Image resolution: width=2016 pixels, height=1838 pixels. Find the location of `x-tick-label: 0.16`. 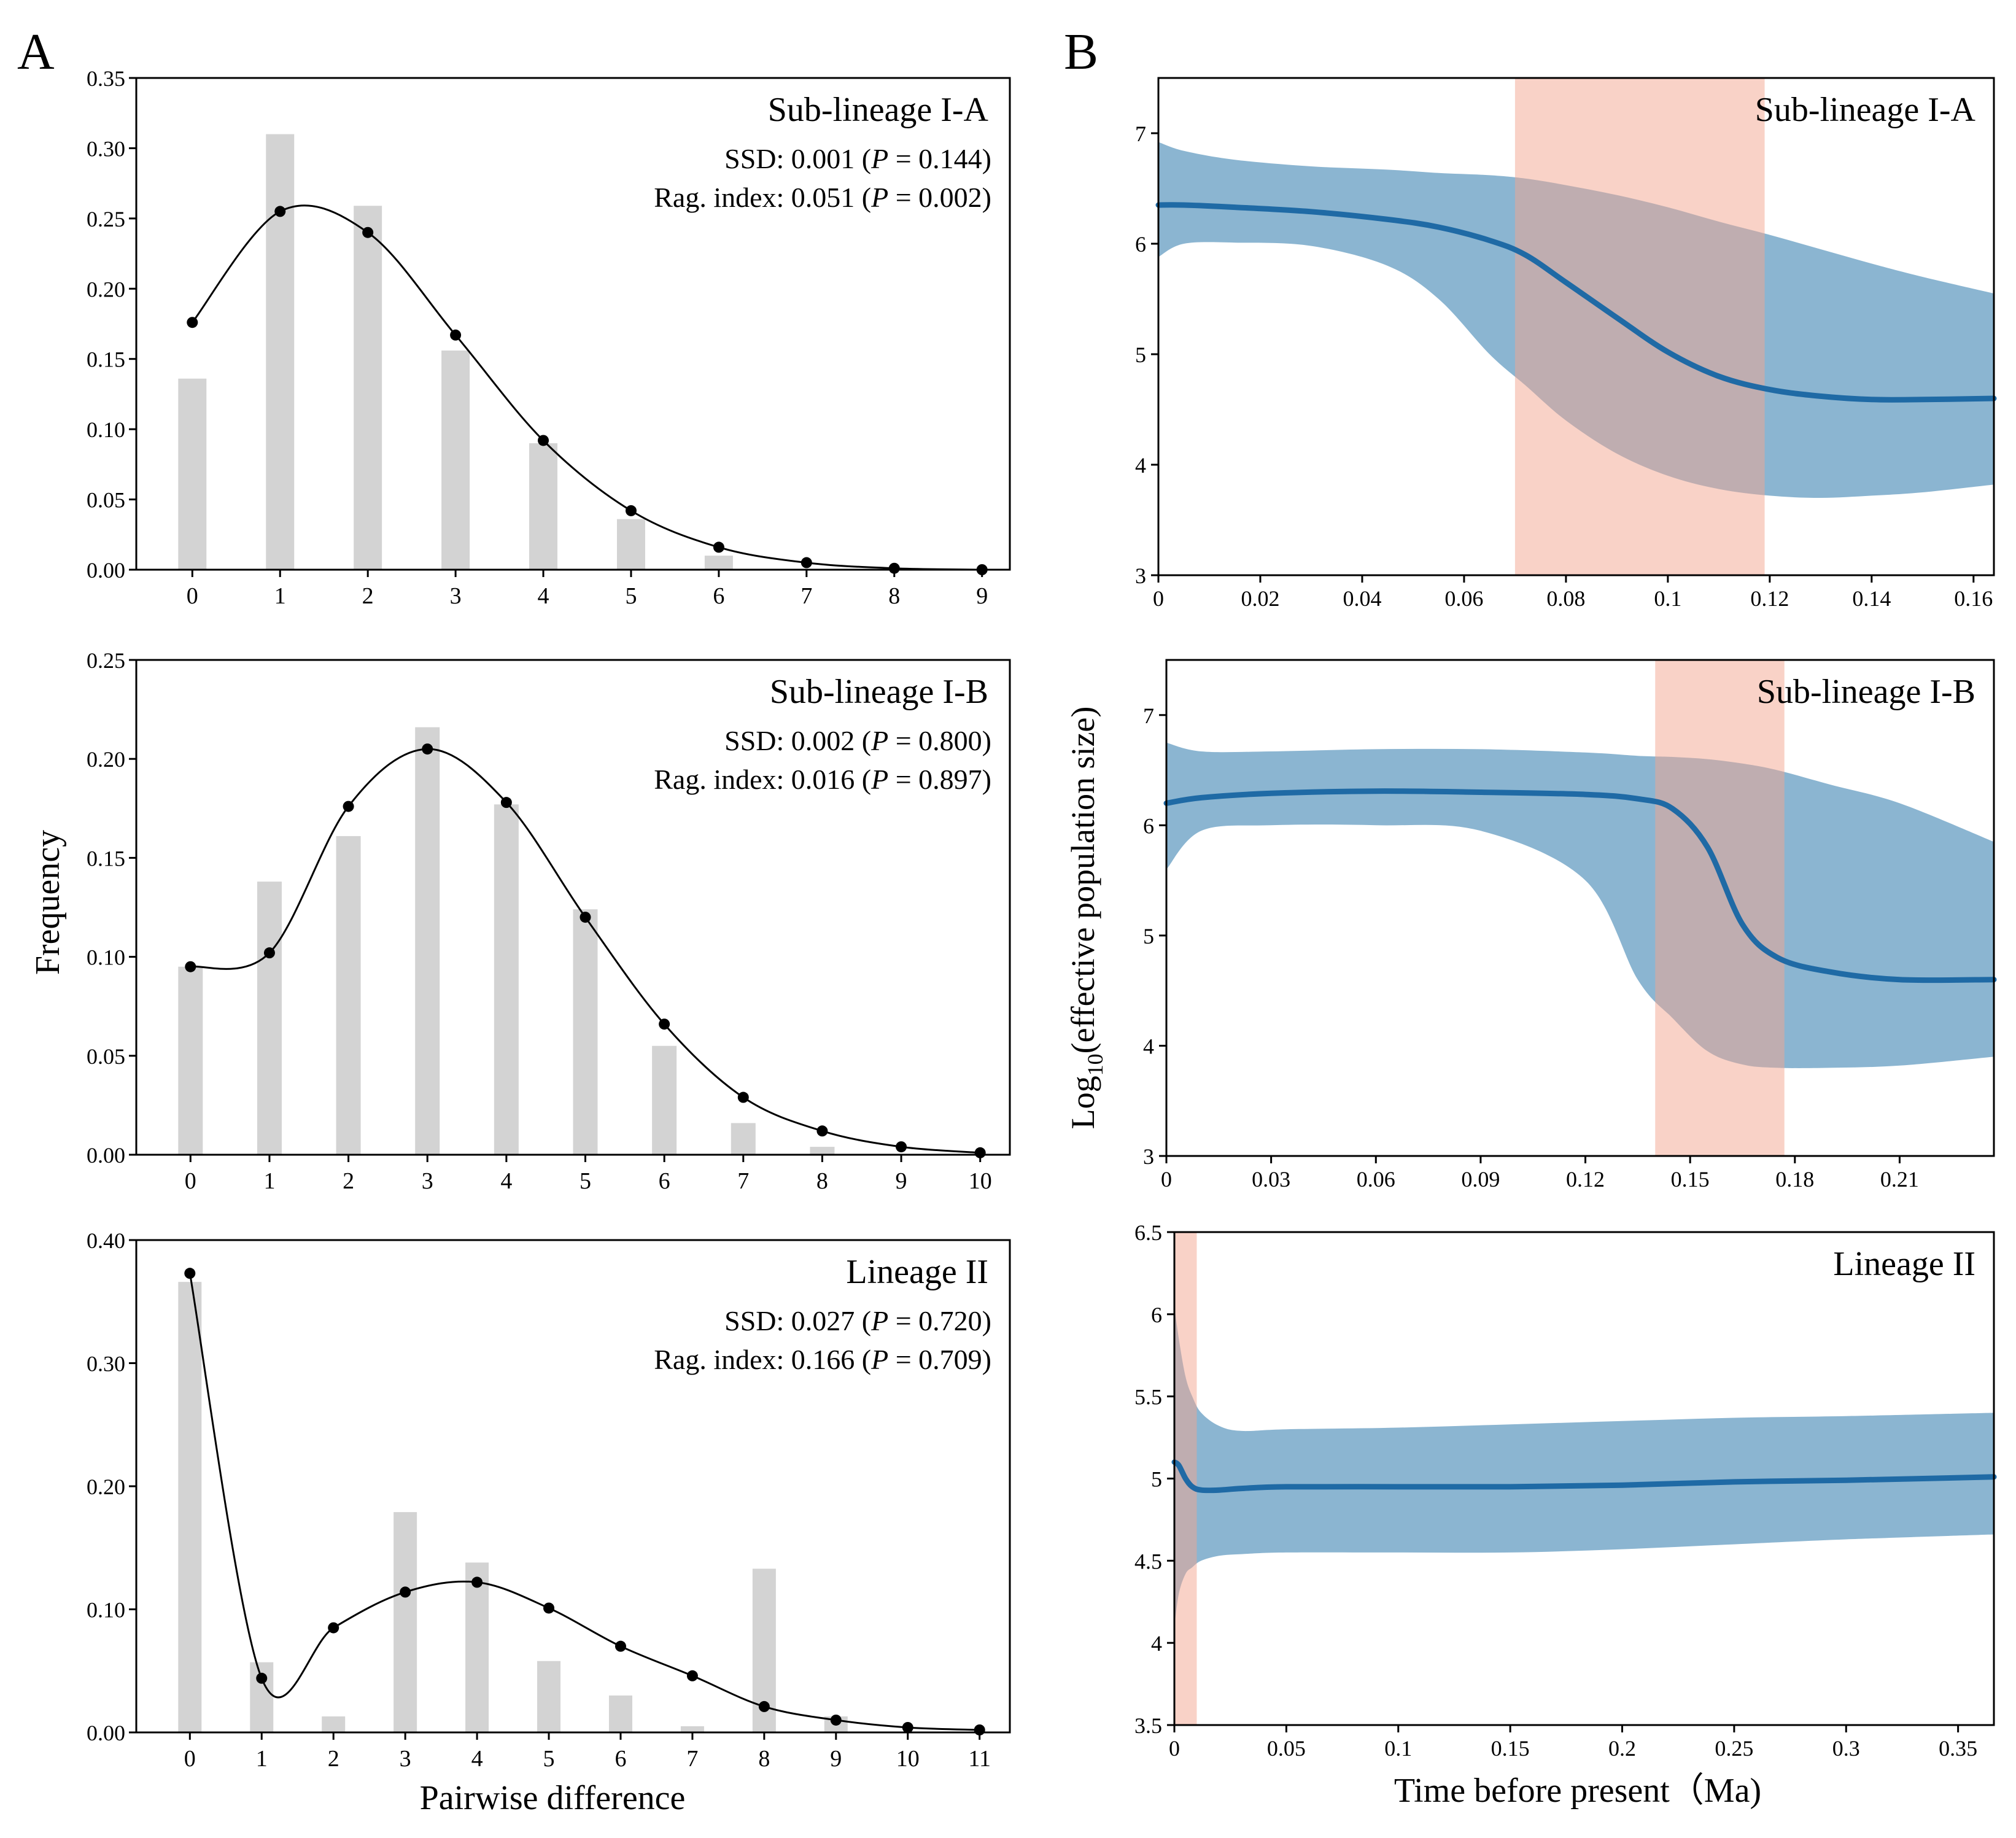

x-tick-label: 0.16 is located at coordinates (1973, 598).